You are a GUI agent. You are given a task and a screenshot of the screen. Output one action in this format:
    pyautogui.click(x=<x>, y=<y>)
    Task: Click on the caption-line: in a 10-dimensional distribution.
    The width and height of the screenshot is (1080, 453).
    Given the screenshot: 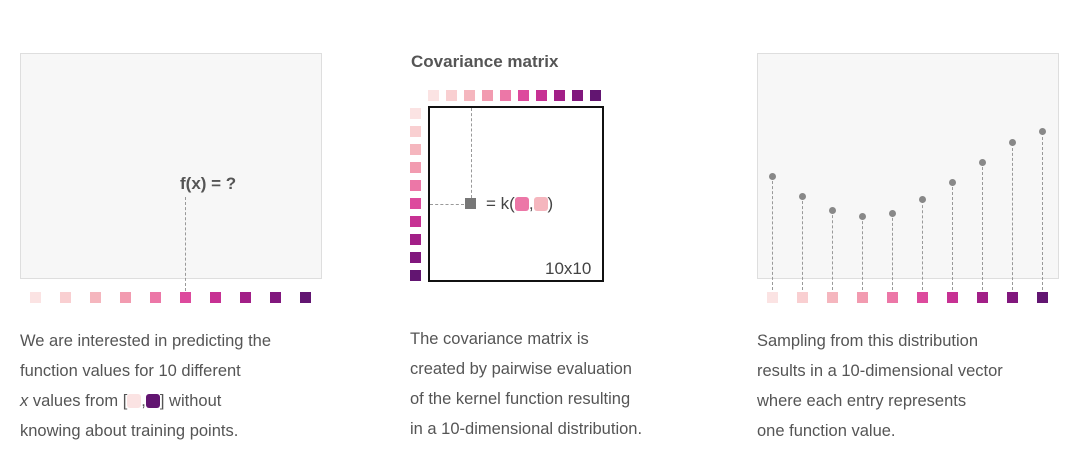 What is the action you would take?
    pyautogui.click(x=526, y=429)
    